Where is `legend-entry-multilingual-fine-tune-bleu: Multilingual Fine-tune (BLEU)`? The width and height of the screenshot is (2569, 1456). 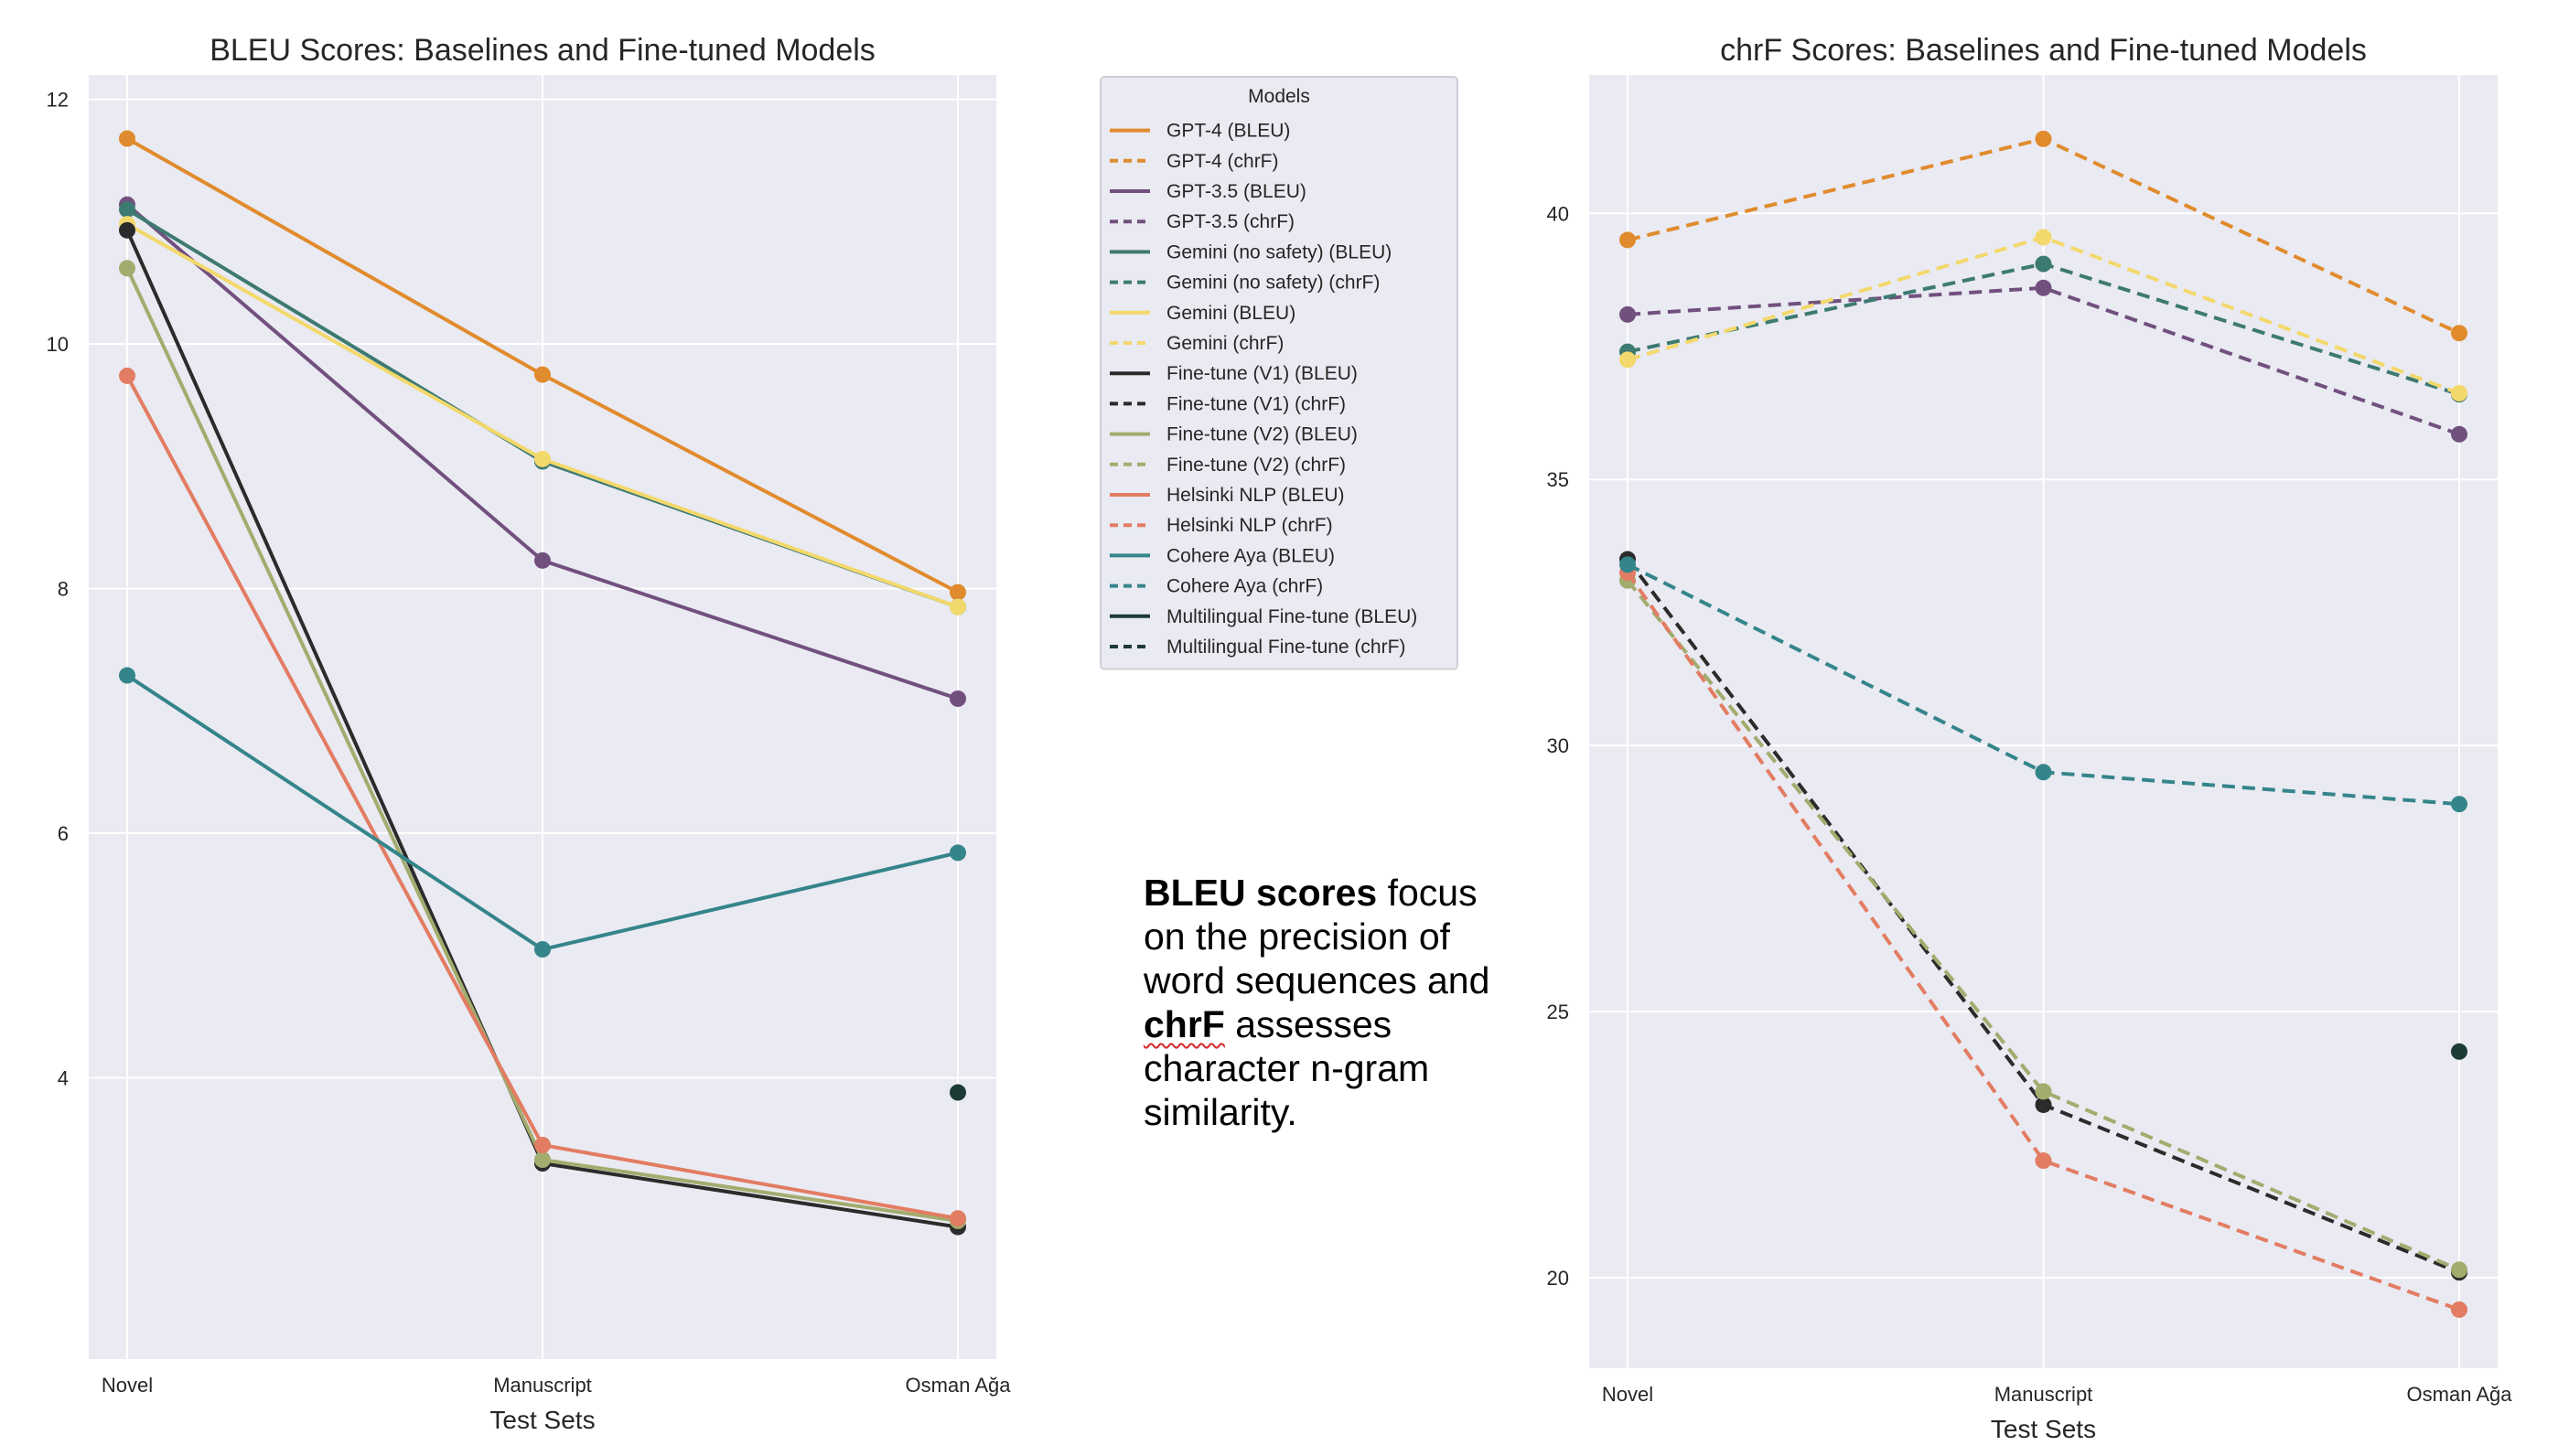 legend-entry-multilingual-fine-tune-bleu: Multilingual Fine-tune (BLEU) is located at coordinates (1263, 616).